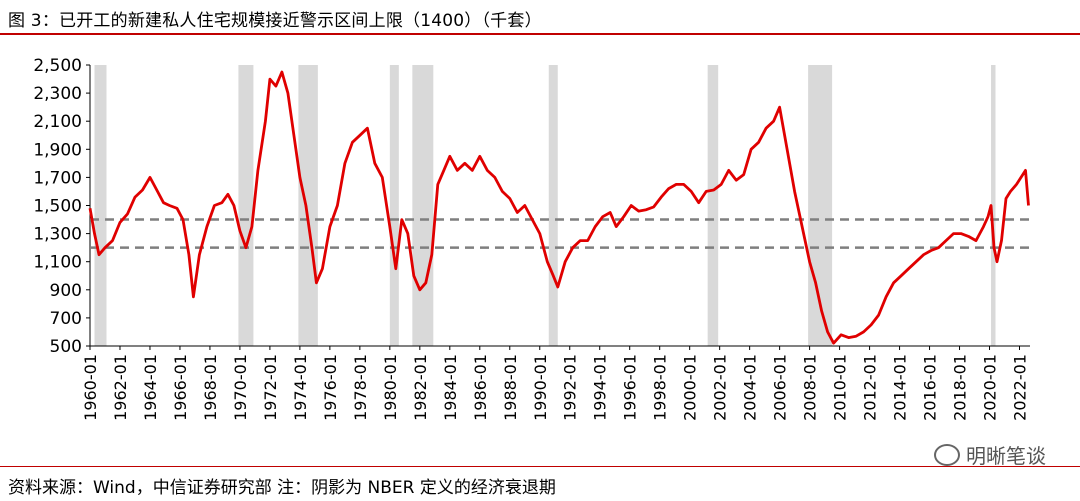 The image size is (1080, 501). What do you see at coordinates (600, 387) in the screenshot?
I see `x-tick-label: 1994-01` at bounding box center [600, 387].